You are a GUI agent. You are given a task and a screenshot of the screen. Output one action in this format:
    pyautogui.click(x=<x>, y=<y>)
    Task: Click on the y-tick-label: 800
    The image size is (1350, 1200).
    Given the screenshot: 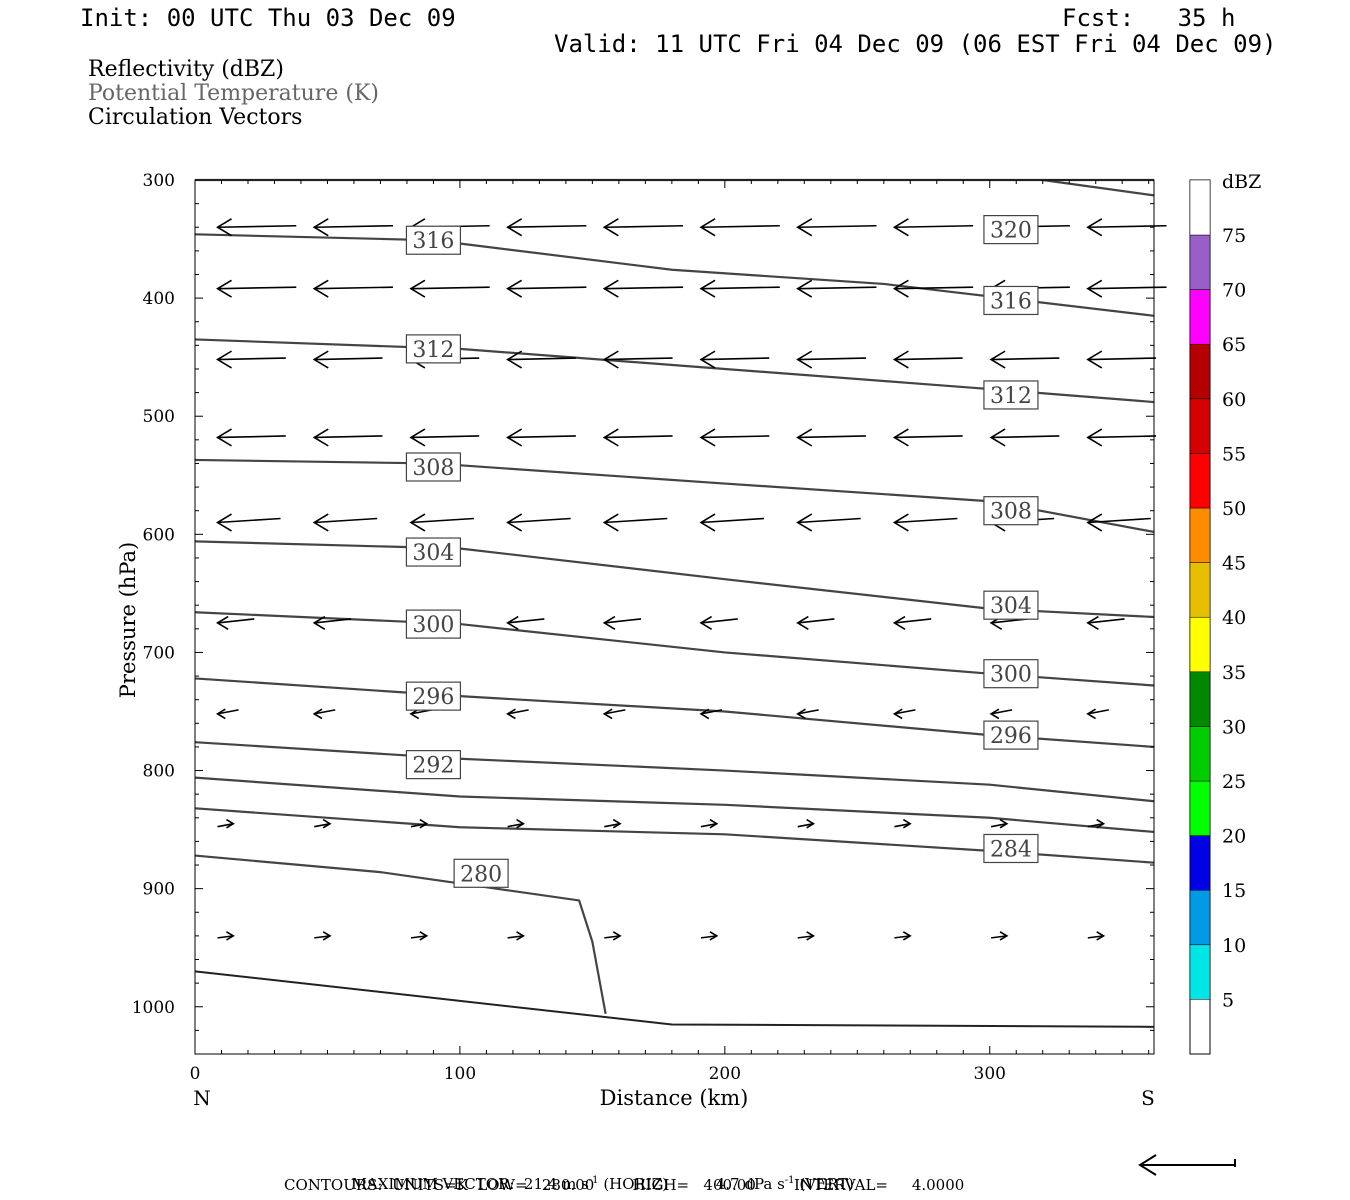 What is the action you would take?
    pyautogui.click(x=159, y=772)
    